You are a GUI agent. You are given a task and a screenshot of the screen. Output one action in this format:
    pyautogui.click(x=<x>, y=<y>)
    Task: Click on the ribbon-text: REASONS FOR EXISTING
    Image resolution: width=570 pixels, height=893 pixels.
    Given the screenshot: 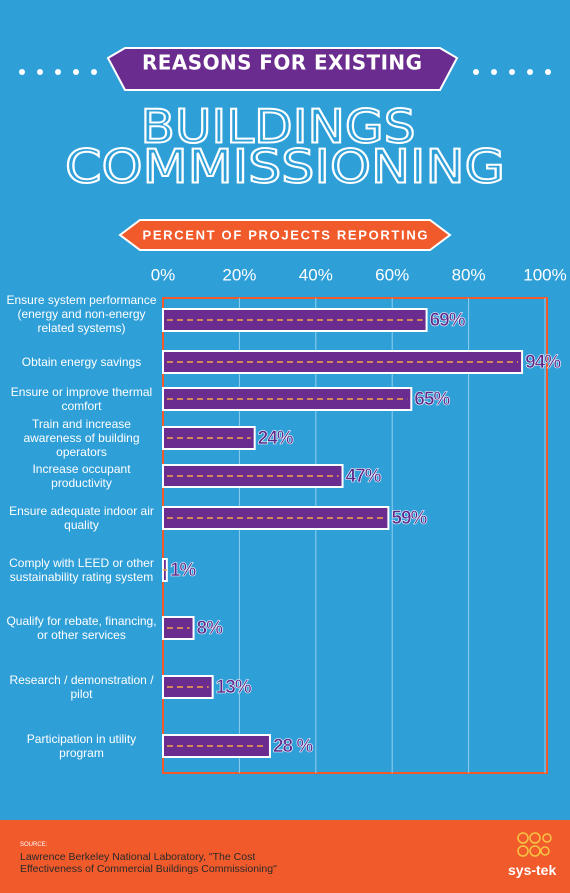 What is the action you would take?
    pyautogui.click(x=282, y=63)
    